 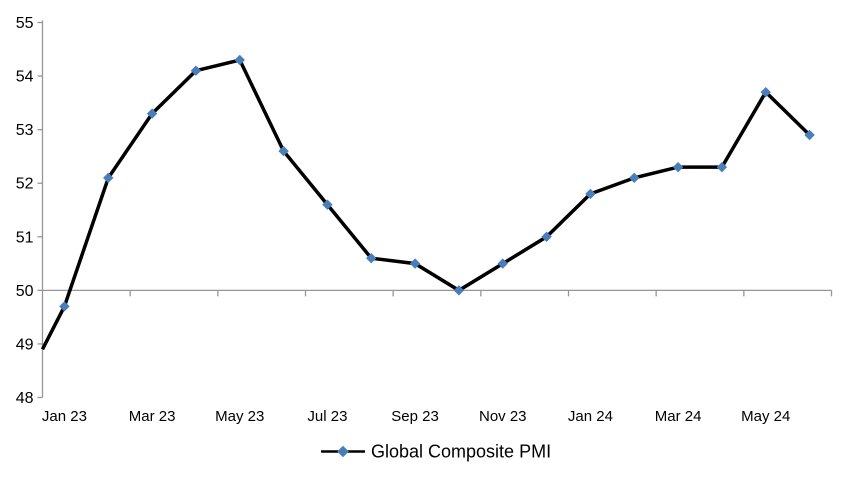 What do you see at coordinates (25, 398) in the screenshot?
I see `y-axis-label: 48` at bounding box center [25, 398].